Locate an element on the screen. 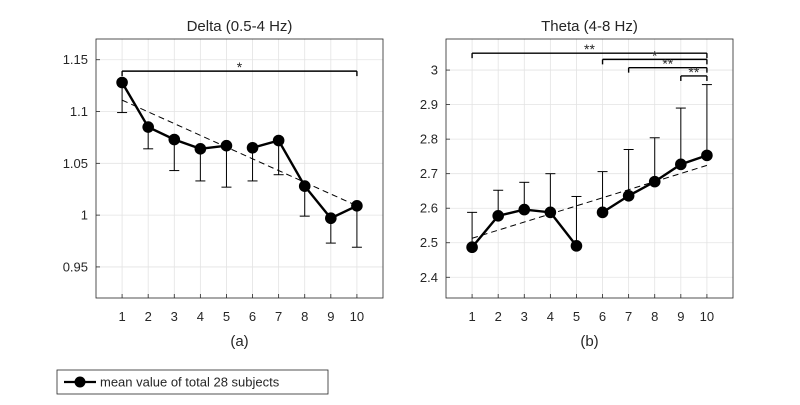  legend-marker is located at coordinates (80, 382).